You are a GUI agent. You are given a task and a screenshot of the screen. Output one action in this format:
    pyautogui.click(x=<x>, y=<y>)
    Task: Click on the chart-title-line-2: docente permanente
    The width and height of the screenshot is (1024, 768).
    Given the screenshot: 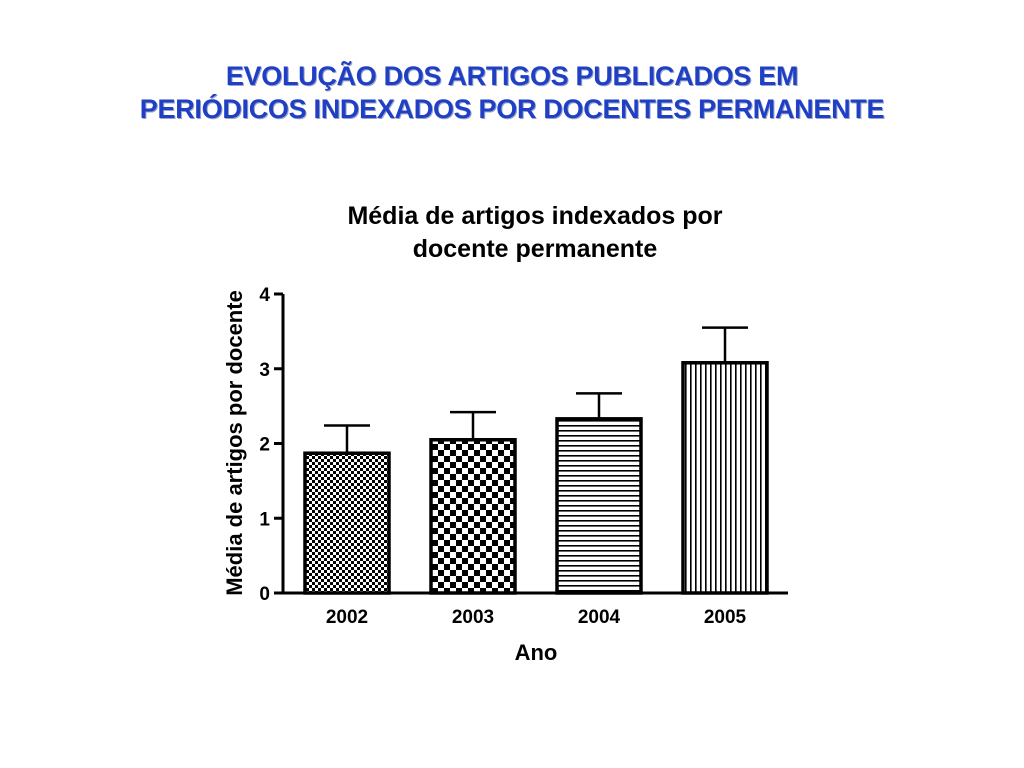 What is the action you would take?
    pyautogui.click(x=535, y=249)
    